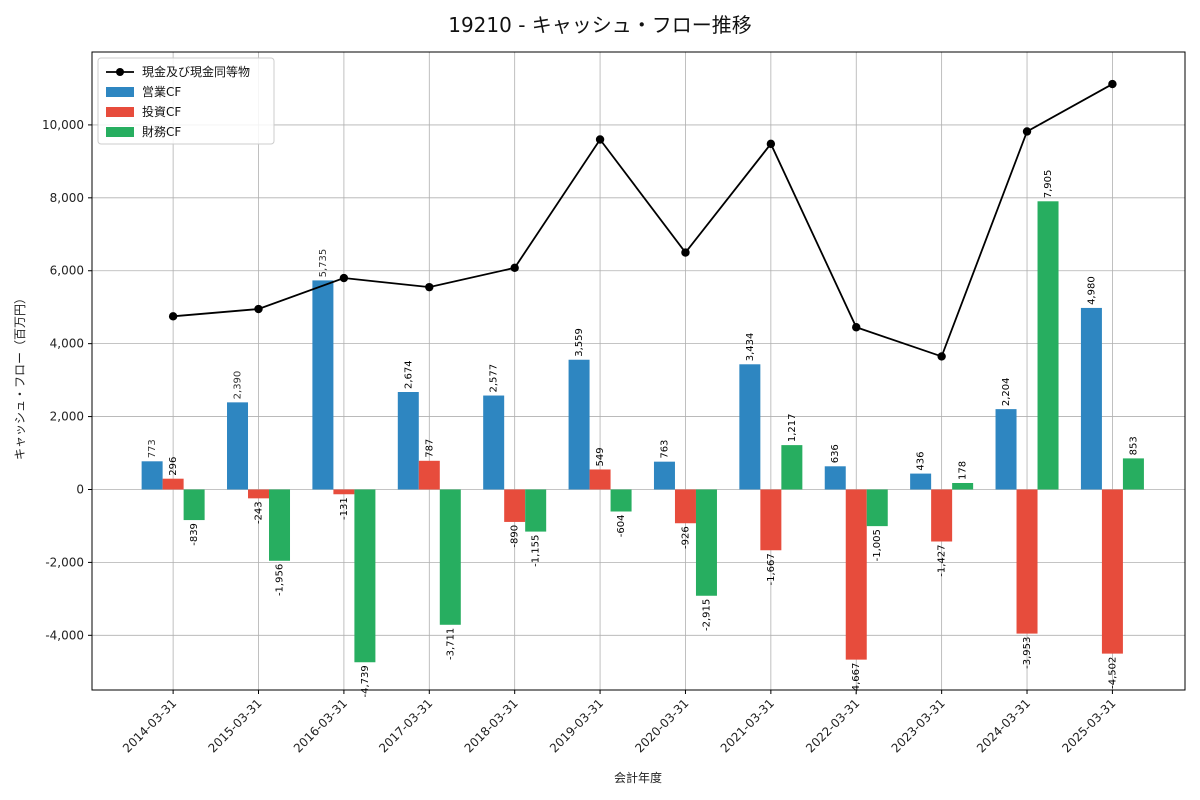 The width and height of the screenshot is (1200, 800). Describe the element at coordinates (963, 470) in the screenshot. I see `data-label: 178` at that location.